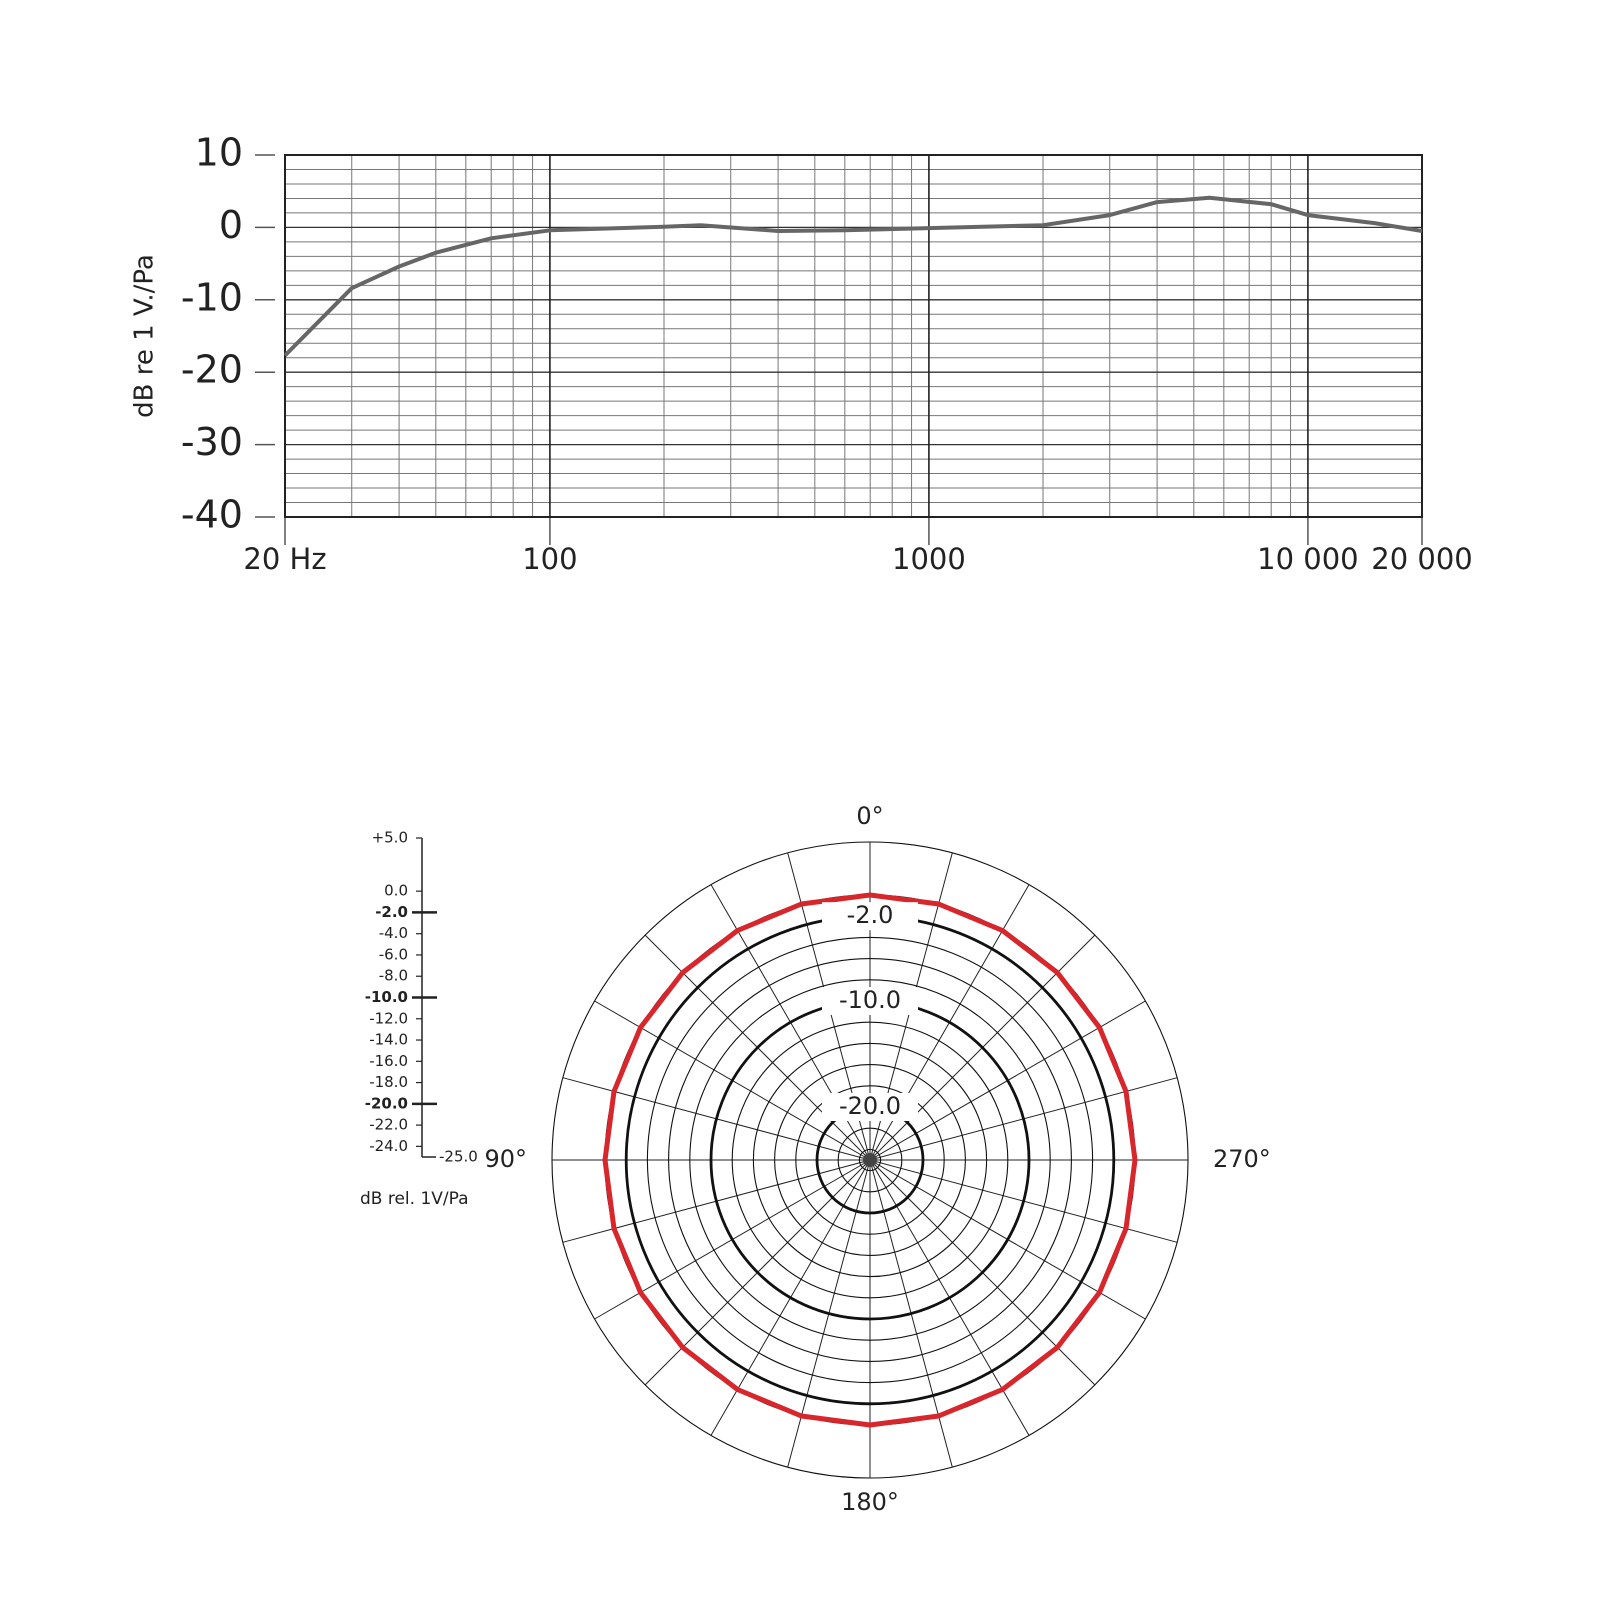 This screenshot has height=1600, width=1600. Describe the element at coordinates (869, 816) in the screenshot. I see `angle-label: 0°` at that location.